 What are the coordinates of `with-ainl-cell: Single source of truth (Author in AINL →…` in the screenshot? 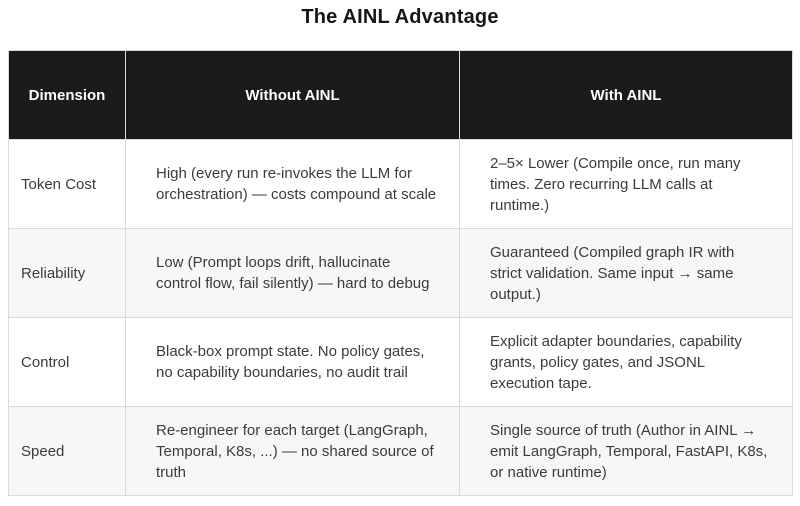 It's located at (626, 451).